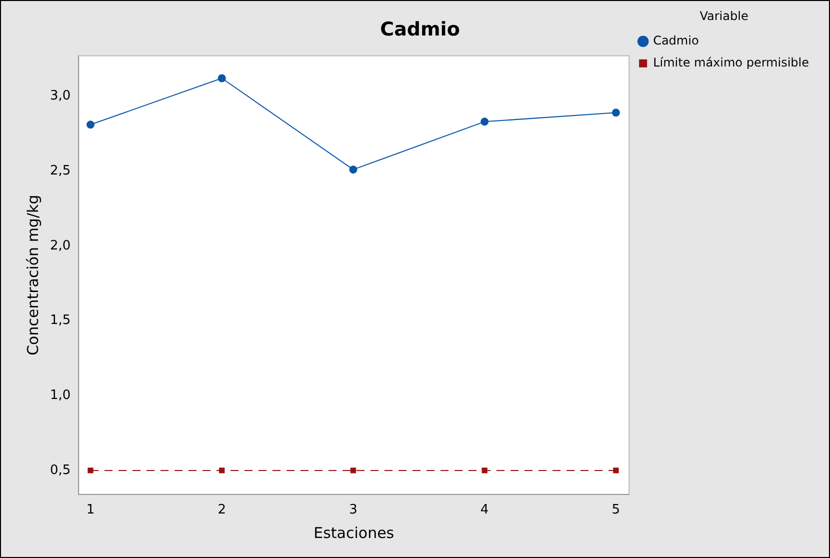  Describe the element at coordinates (724, 16) in the screenshot. I see `legend-title: Variable` at that location.